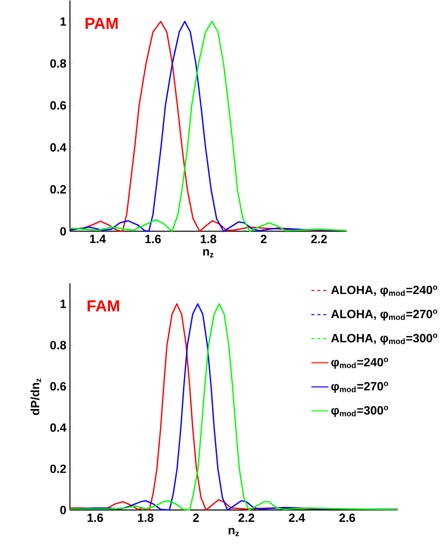 This screenshot has width=447, height=553. What do you see at coordinates (36, 396) in the screenshot?
I see `y-axis-title: dP/dn$_{z}$` at bounding box center [36, 396].